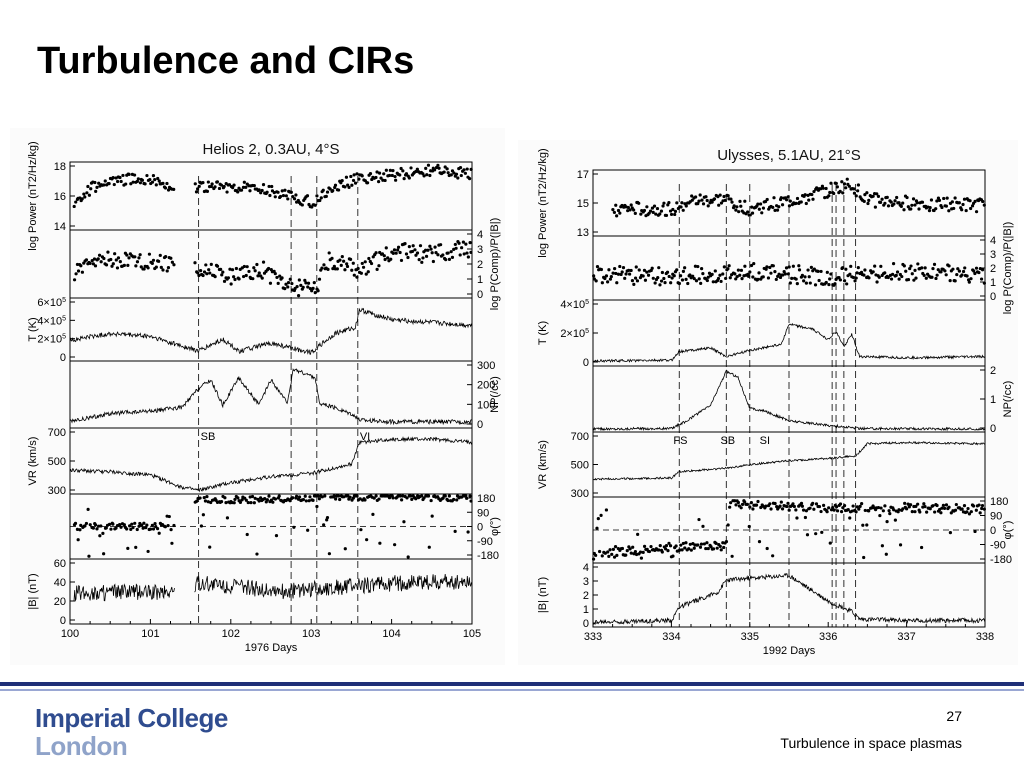 This screenshot has height=768, width=1024. What do you see at coordinates (272, 268) in the screenshot?
I see `series-compressibility` at bounding box center [272, 268].